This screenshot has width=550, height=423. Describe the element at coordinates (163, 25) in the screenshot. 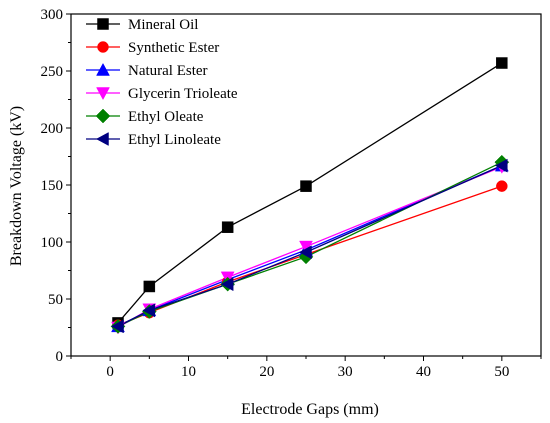

I see `legend-label-mineral-oil: Mineral Oil` at that location.